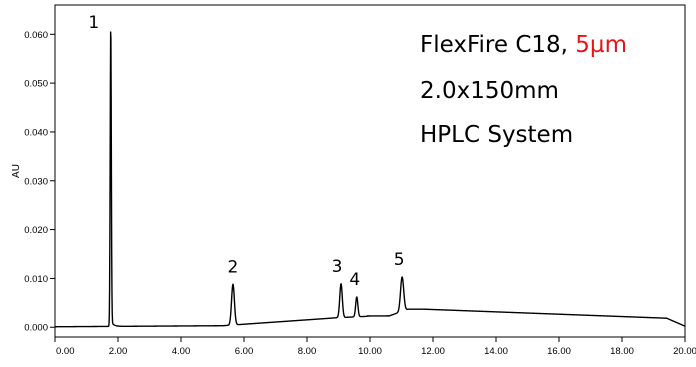 The height and width of the screenshot is (367, 696). I want to click on x-tick-label: 14.00, so click(496, 351).